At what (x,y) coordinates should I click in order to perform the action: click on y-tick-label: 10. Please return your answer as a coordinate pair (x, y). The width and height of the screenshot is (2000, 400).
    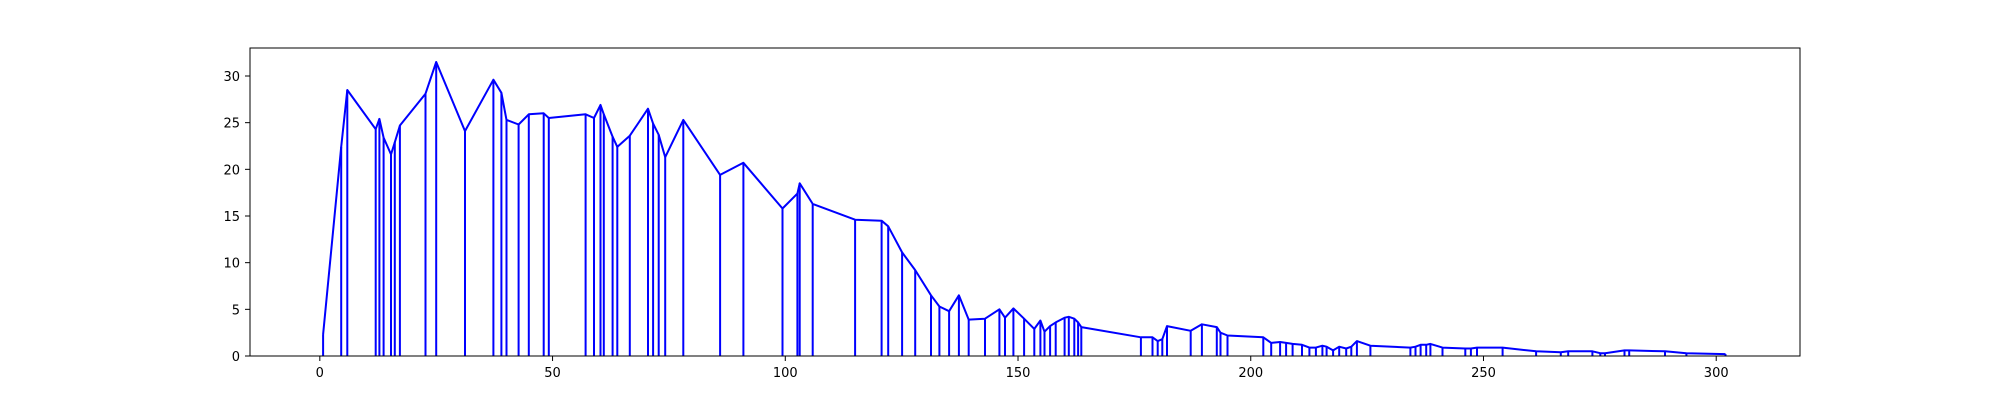
    Looking at the image, I should click on (231, 264).